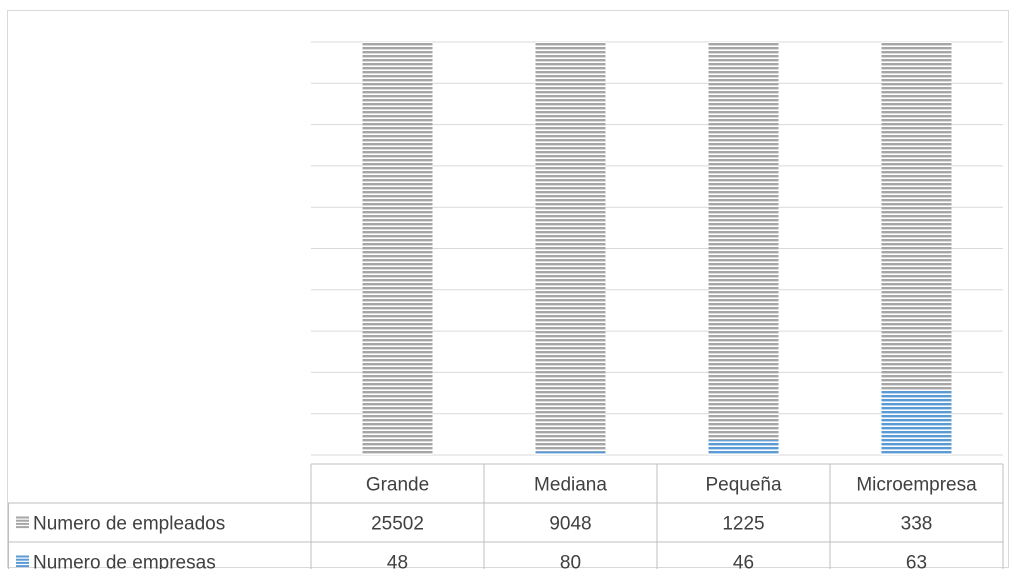  Describe the element at coordinates (570, 485) in the screenshot. I see `category-label-mediana: Mediana` at that location.